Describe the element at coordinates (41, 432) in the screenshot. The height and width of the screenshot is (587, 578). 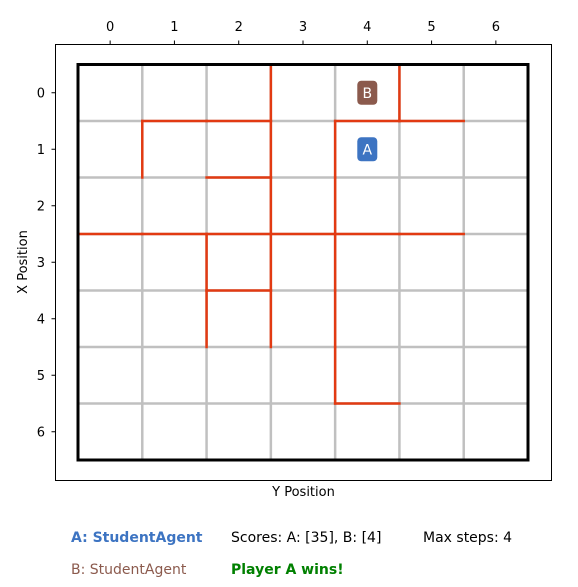
I see `left-tick-label: 6` at that location.